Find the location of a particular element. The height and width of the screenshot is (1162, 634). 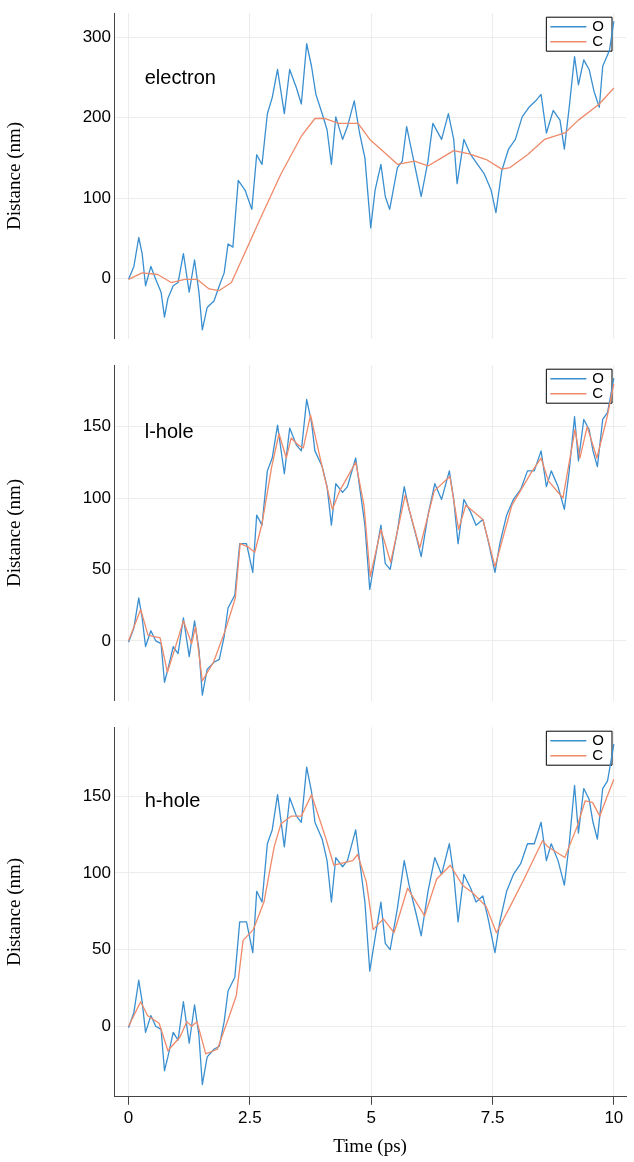

annotation: h-hole is located at coordinates (172, 799).